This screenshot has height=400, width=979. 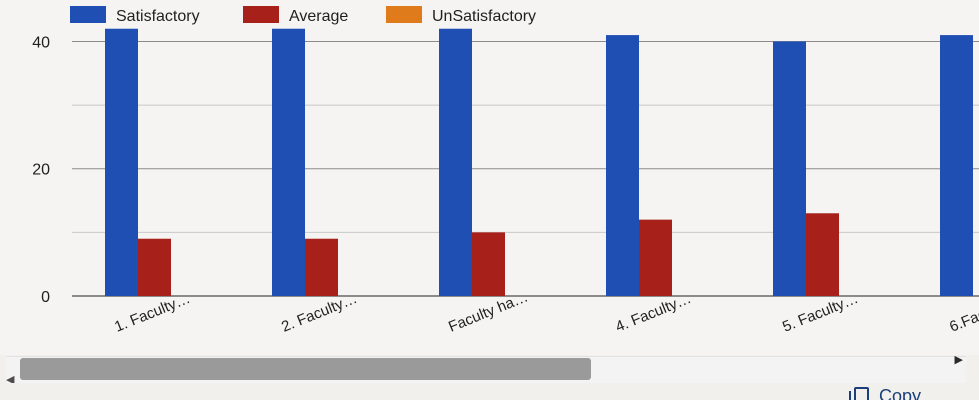 I want to click on horizontal-scrollbar: ◀ ▶, so click(x=487, y=370).